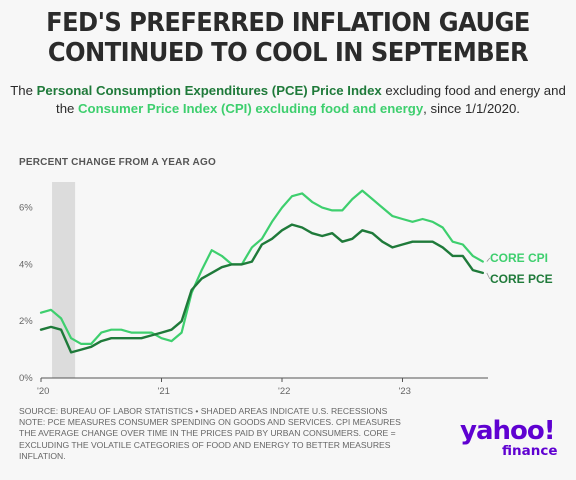 The width and height of the screenshot is (576, 480). Describe the element at coordinates (311, 99) in the screenshot. I see `subtitle-part-2: excluding food and energy and the` at that location.